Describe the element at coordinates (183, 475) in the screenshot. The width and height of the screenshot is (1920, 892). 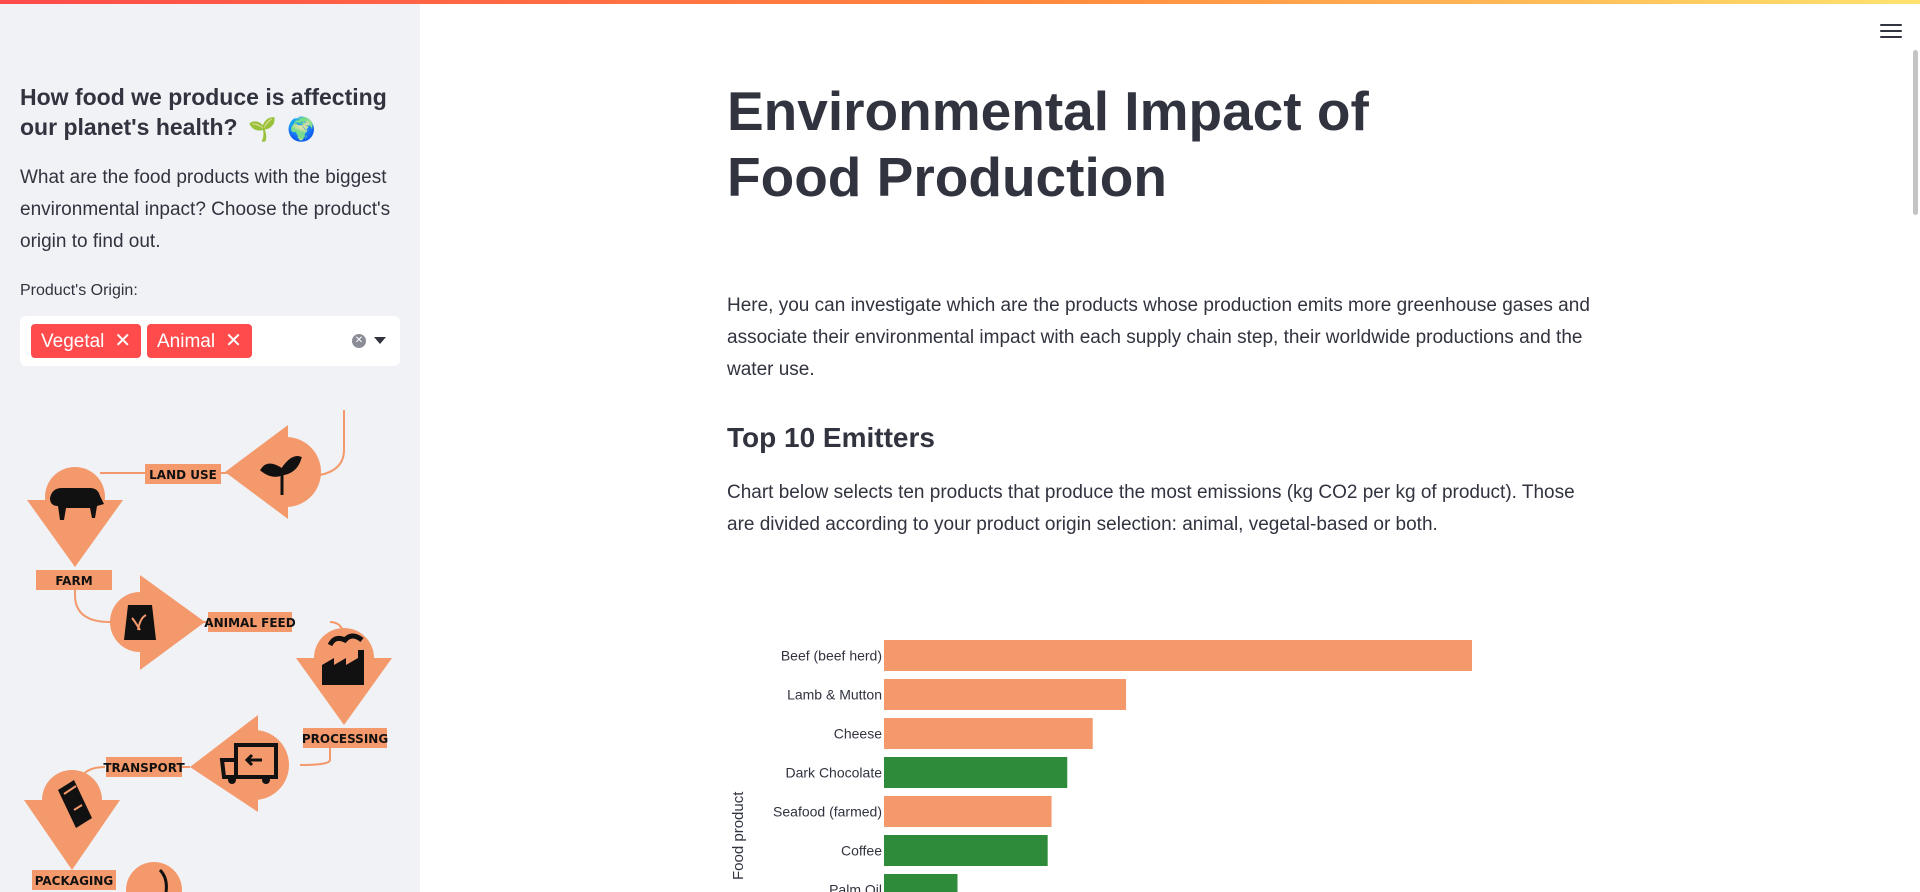
I see `flow-label-land-use: LAND USE` at that location.